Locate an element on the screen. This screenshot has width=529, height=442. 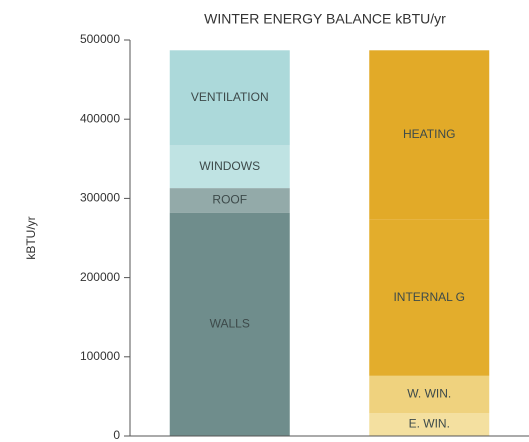
y-tick-label: 300000 is located at coordinates (100, 198).